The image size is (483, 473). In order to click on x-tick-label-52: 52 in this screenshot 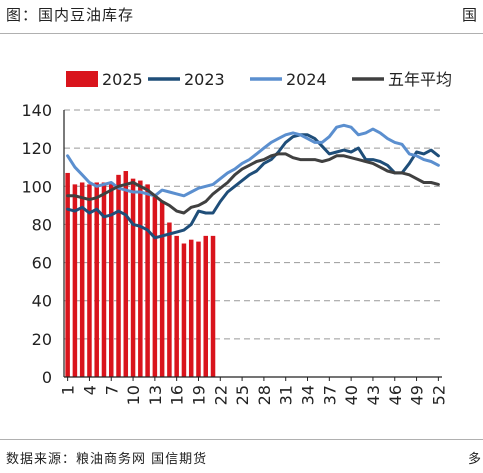, I will do `click(438, 395)`.